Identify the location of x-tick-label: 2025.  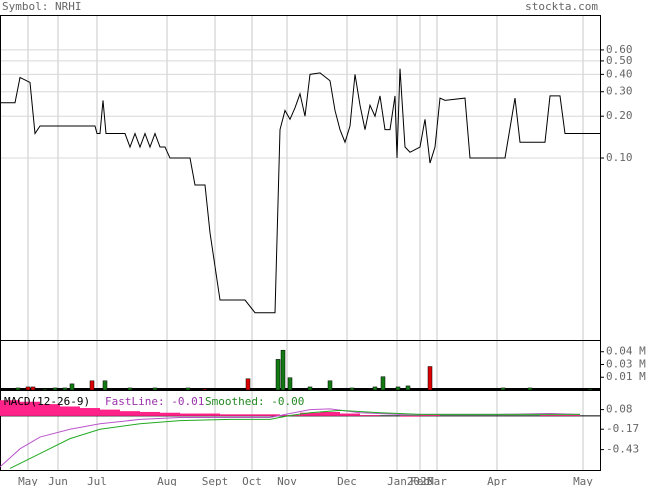
(420, 480).